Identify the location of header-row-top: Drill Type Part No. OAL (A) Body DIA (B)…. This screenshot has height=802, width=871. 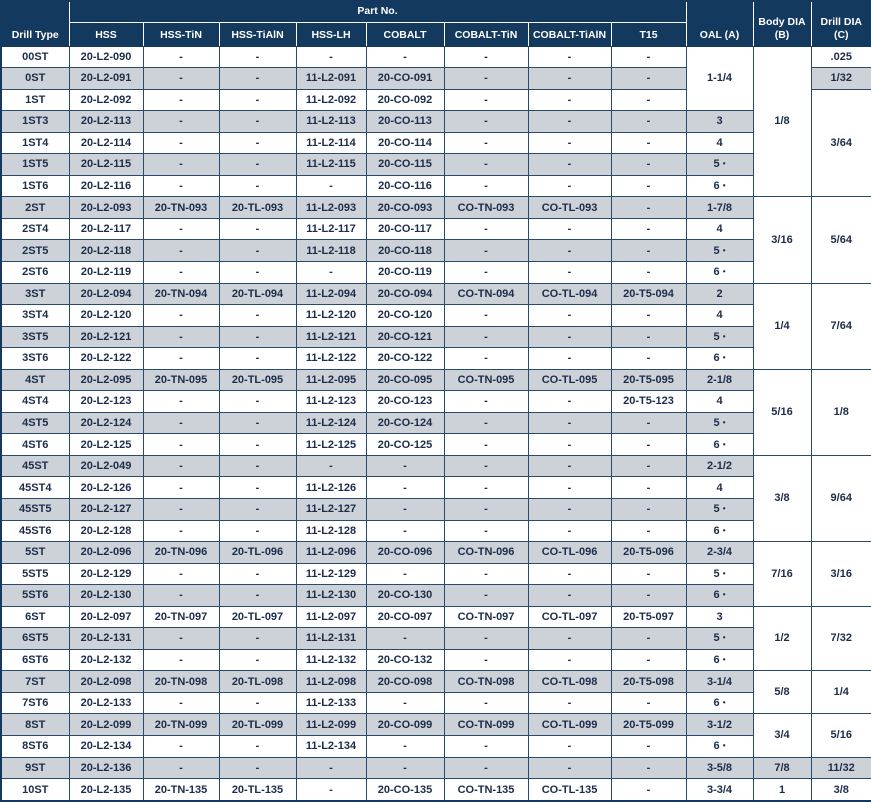
(435, 23).